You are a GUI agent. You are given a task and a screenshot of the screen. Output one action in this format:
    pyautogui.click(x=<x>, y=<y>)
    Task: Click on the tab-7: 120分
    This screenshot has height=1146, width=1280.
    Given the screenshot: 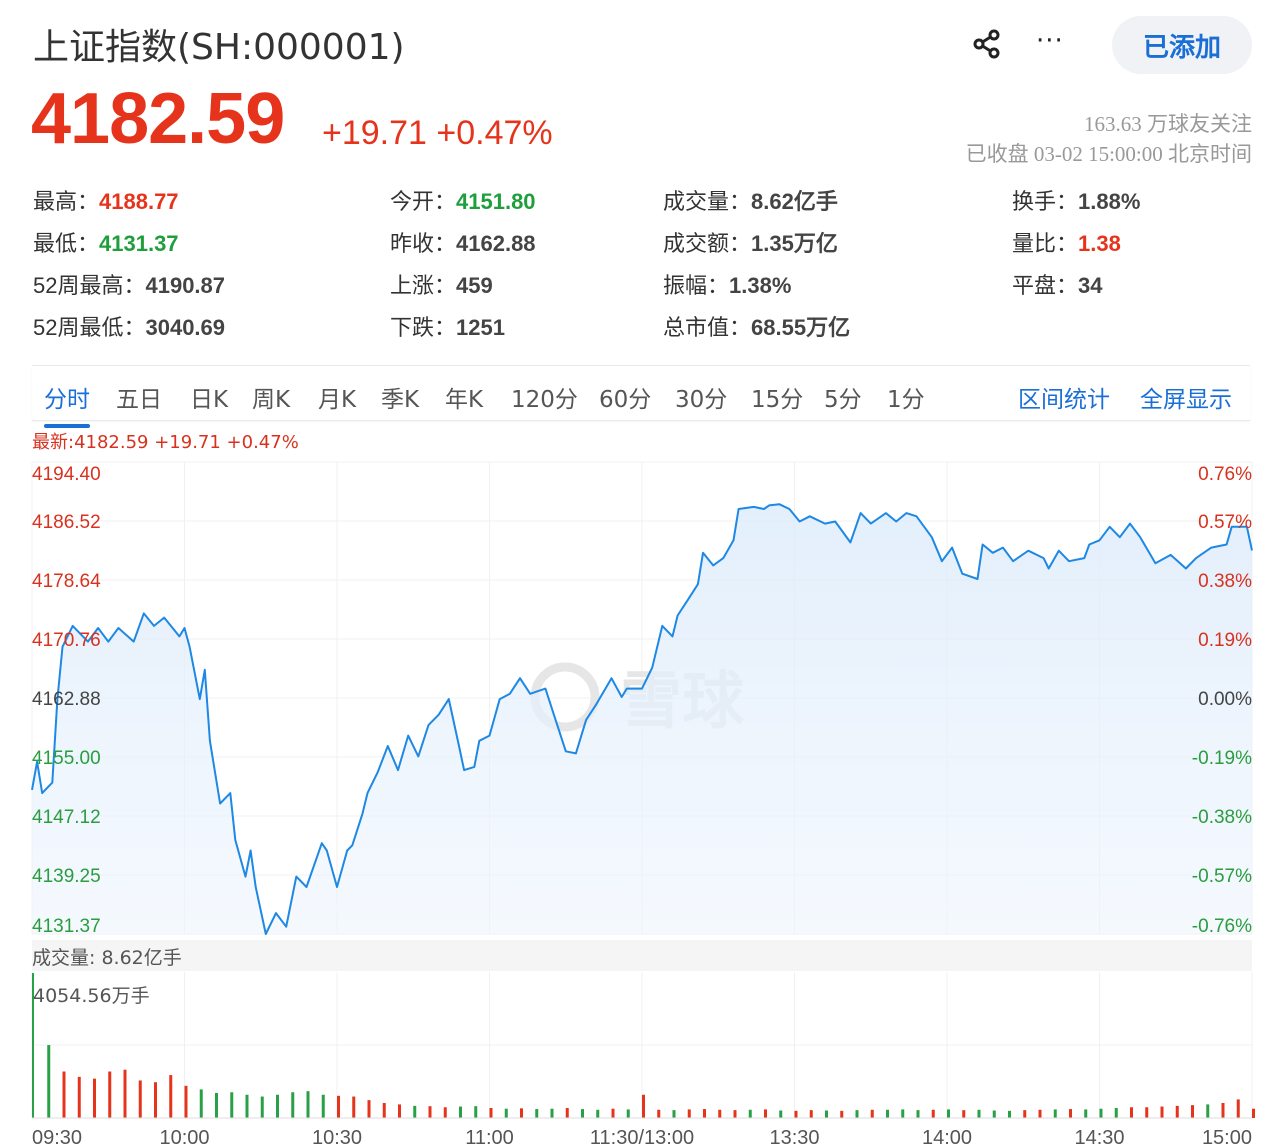 What is the action you would take?
    pyautogui.click(x=544, y=400)
    